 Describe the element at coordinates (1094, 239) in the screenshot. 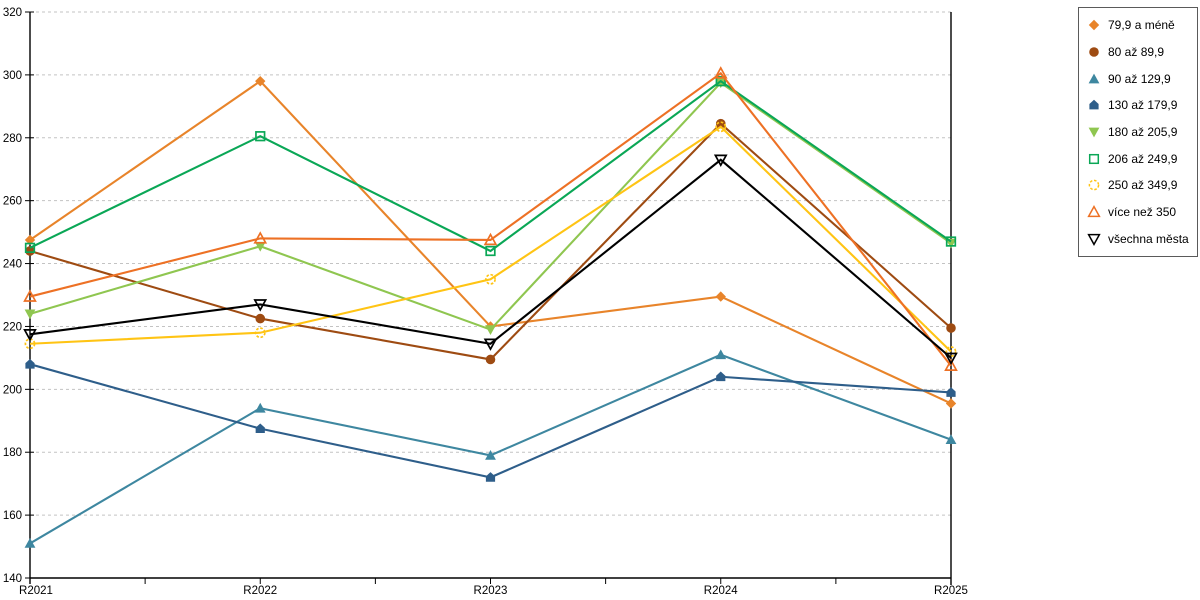

I see `legend-marker-triangle-down-open-icon` at that location.